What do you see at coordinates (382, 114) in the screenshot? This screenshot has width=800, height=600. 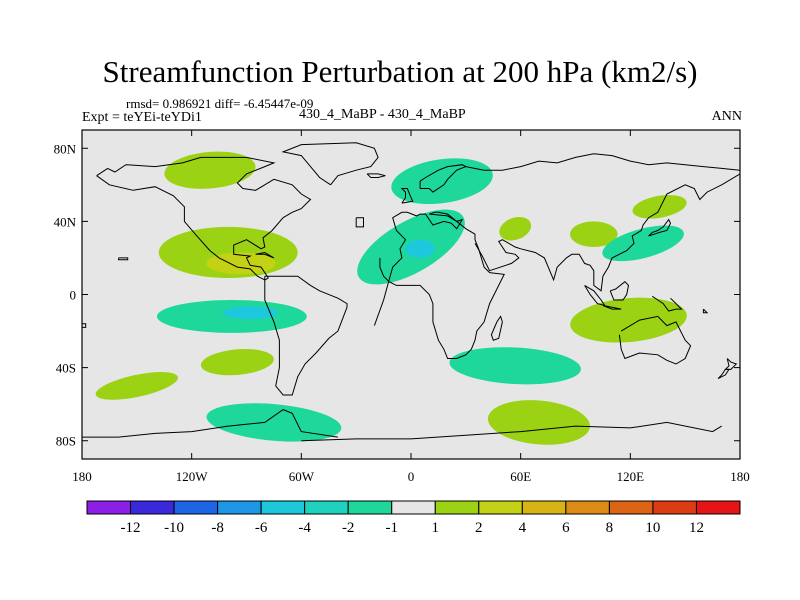 I see `case-label: 430_4_MaBP - 430_4_MaBP` at bounding box center [382, 114].